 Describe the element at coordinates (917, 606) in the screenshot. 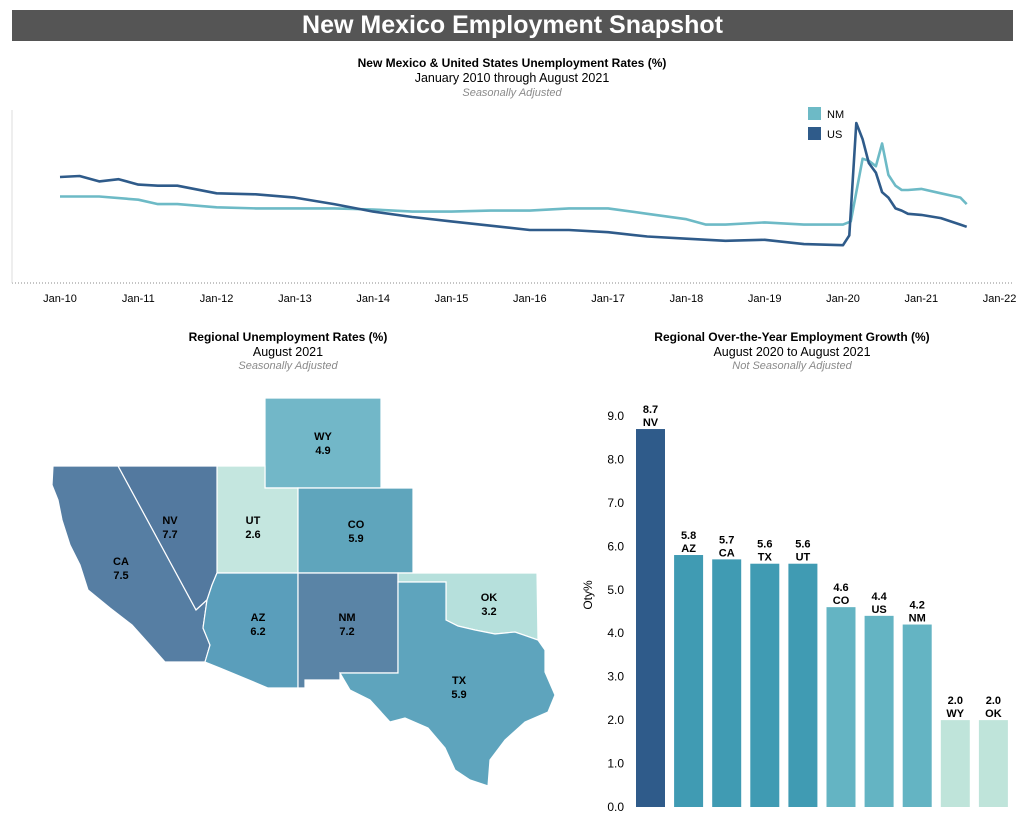

I see `bar-value-label: 4.2` at that location.